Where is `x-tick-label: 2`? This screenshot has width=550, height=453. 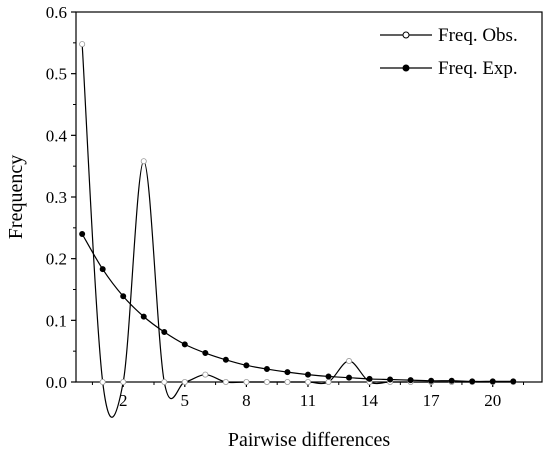
x-tick-label: 2 is located at coordinates (123, 400).